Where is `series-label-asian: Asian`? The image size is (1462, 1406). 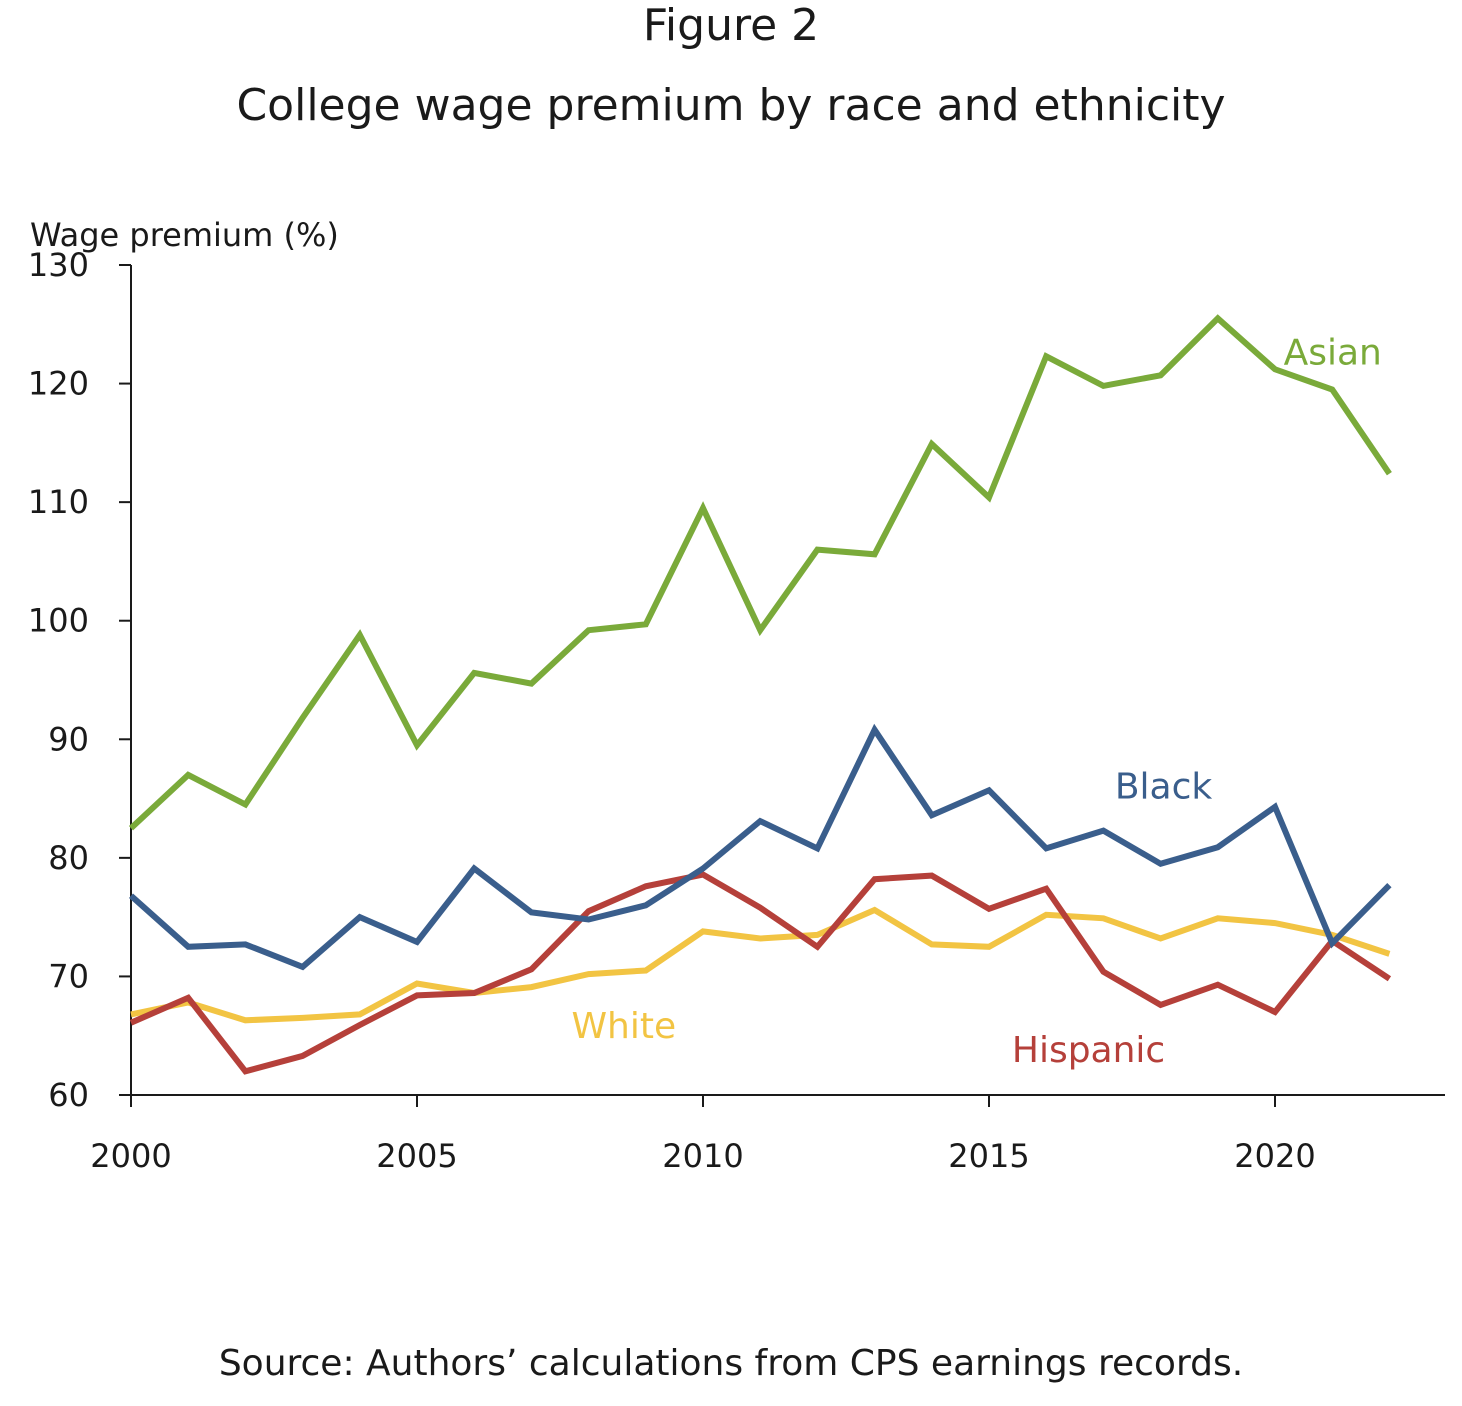 series-label-asian: Asian is located at coordinates (1333, 353).